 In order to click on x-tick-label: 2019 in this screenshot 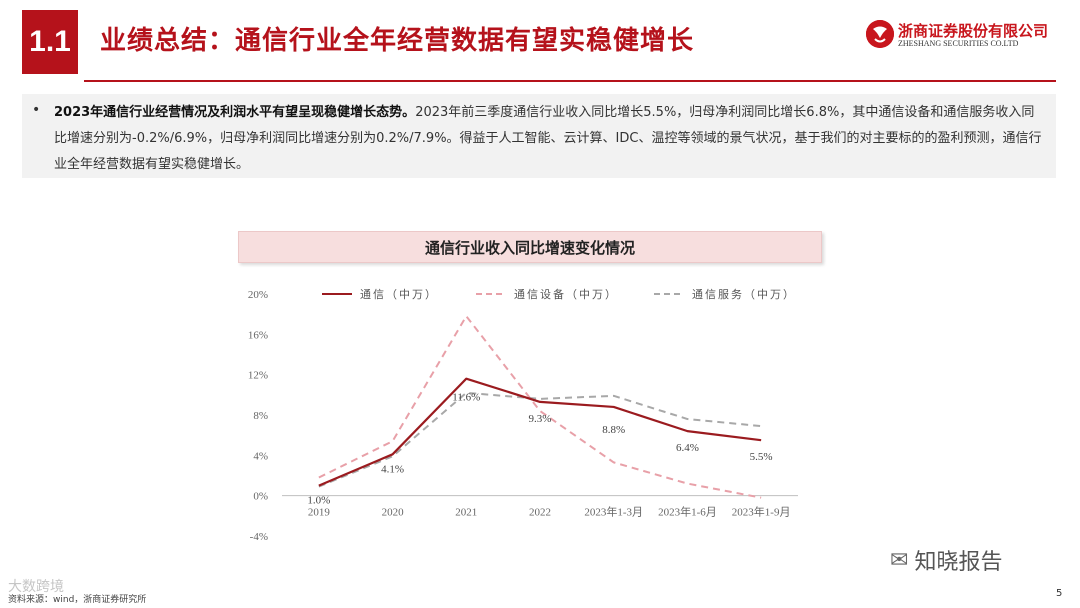, I will do `click(319, 513)`.